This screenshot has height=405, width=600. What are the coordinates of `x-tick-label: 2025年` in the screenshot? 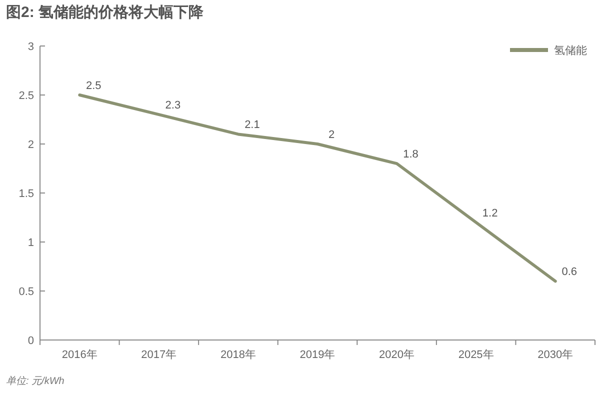 It's located at (476, 355).